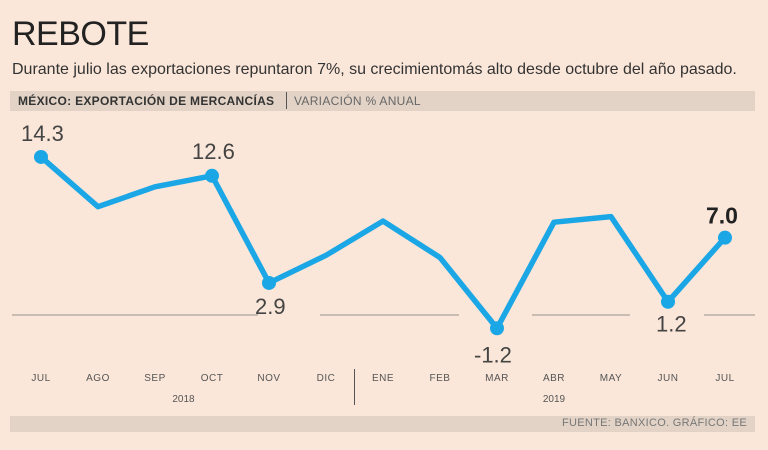  Describe the element at coordinates (286, 100) in the screenshot. I see `strip-divider` at that location.